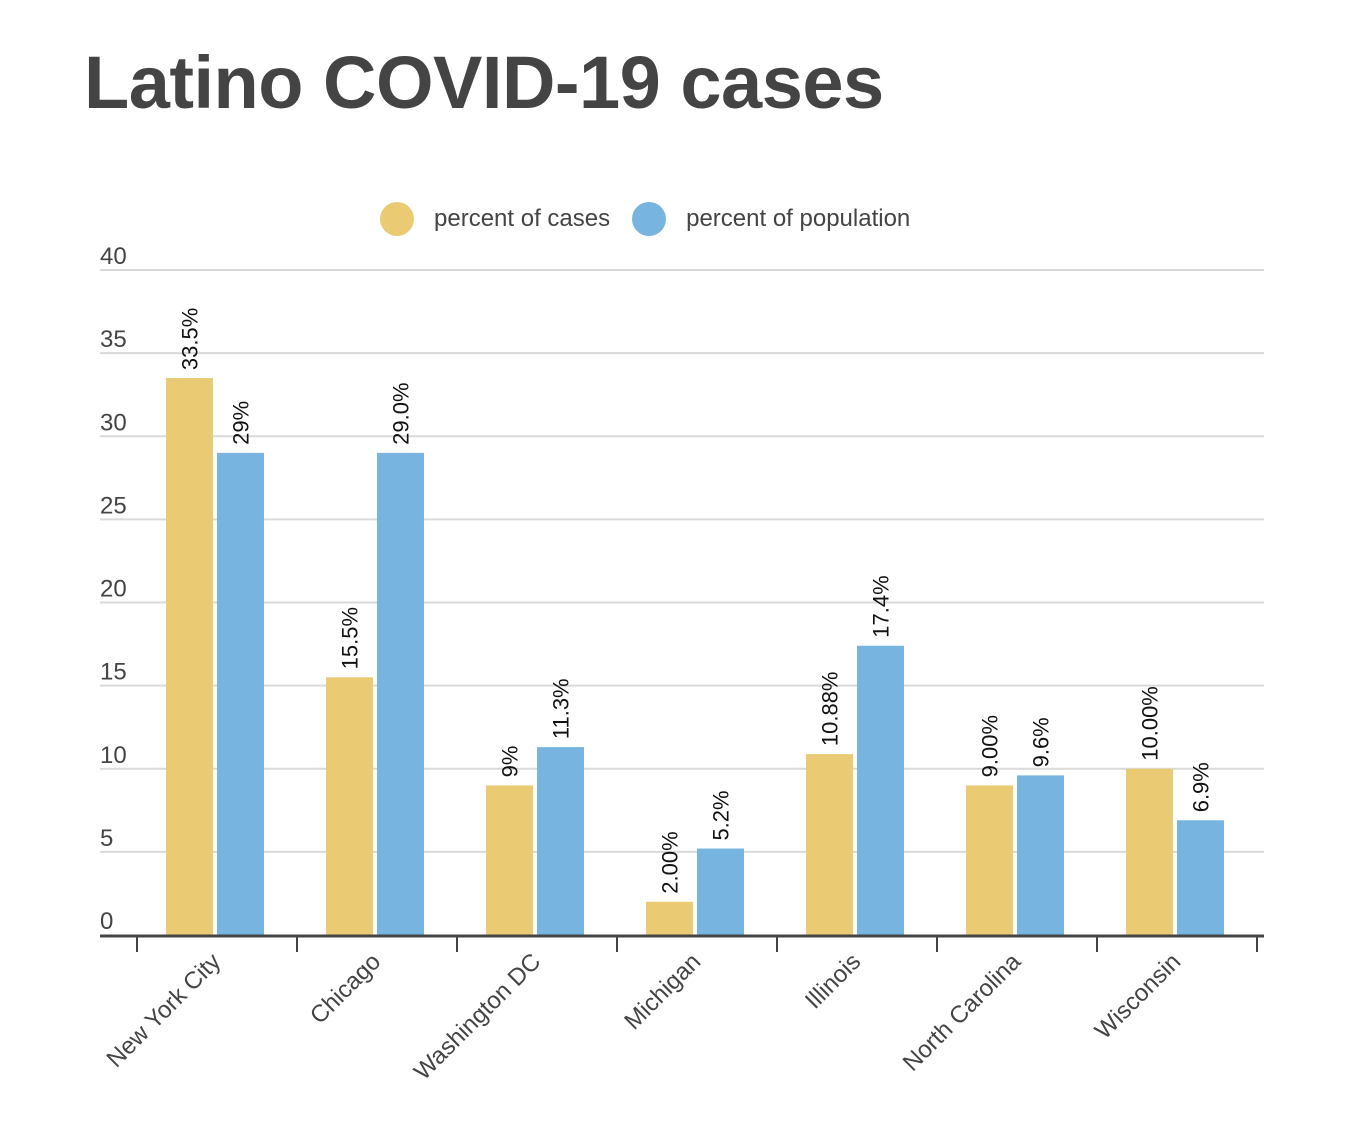 This screenshot has width=1346, height=1140. Describe the element at coordinates (833, 981) in the screenshot. I see `x-tick-label: Illinois` at that location.